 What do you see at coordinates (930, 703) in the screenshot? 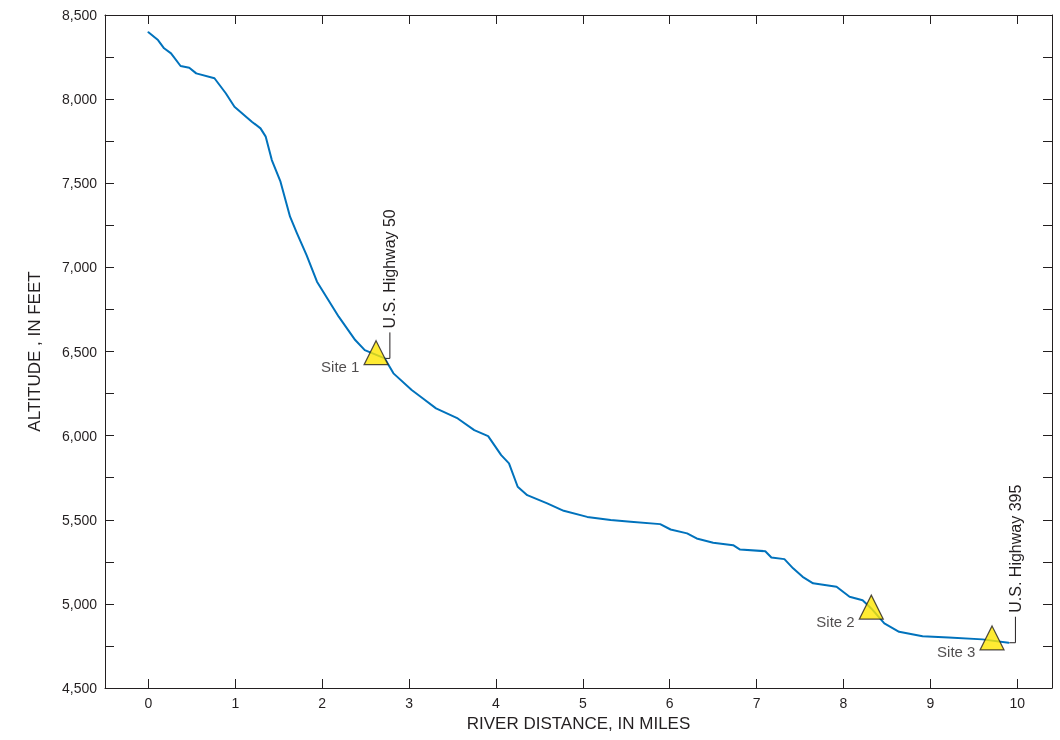
I see `x-tick-label: 9` at bounding box center [930, 703].